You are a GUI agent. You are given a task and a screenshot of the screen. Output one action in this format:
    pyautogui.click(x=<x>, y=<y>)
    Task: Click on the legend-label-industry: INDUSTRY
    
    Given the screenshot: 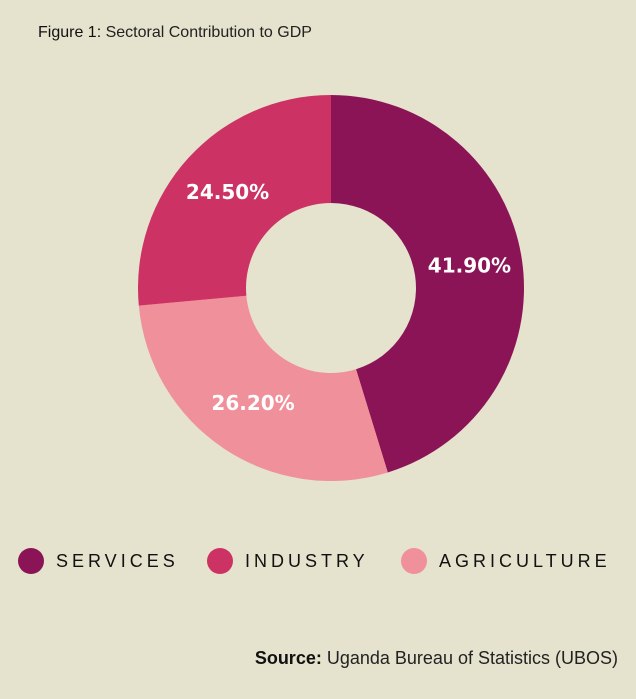 What is the action you would take?
    pyautogui.click(x=307, y=560)
    